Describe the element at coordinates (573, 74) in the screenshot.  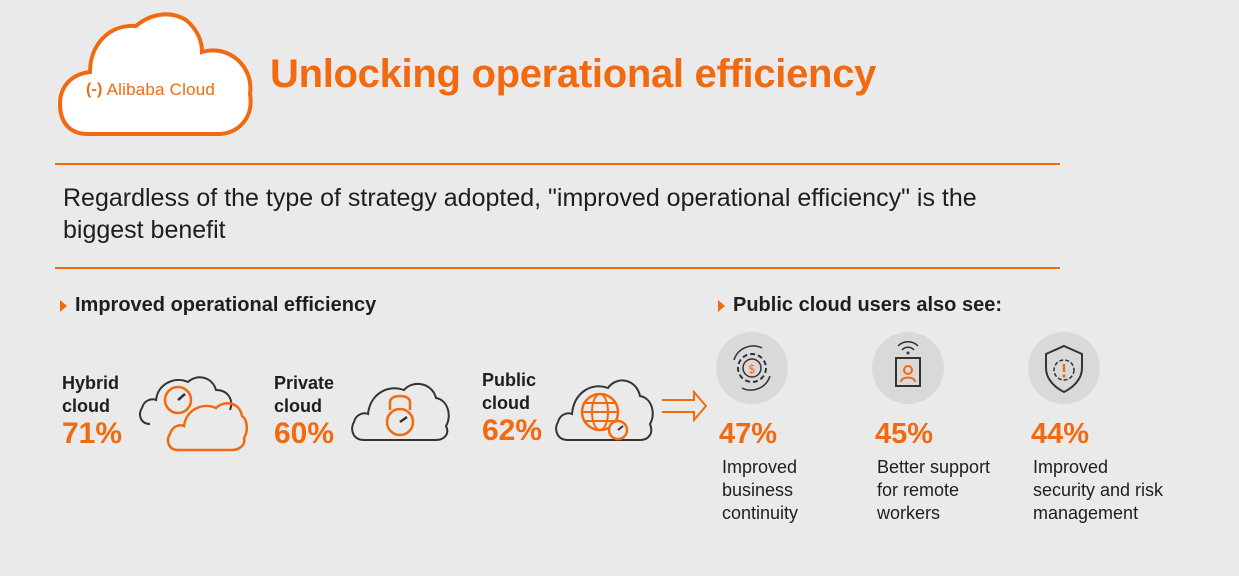
I see `page-title: Unlocking operational efficiency` at that location.